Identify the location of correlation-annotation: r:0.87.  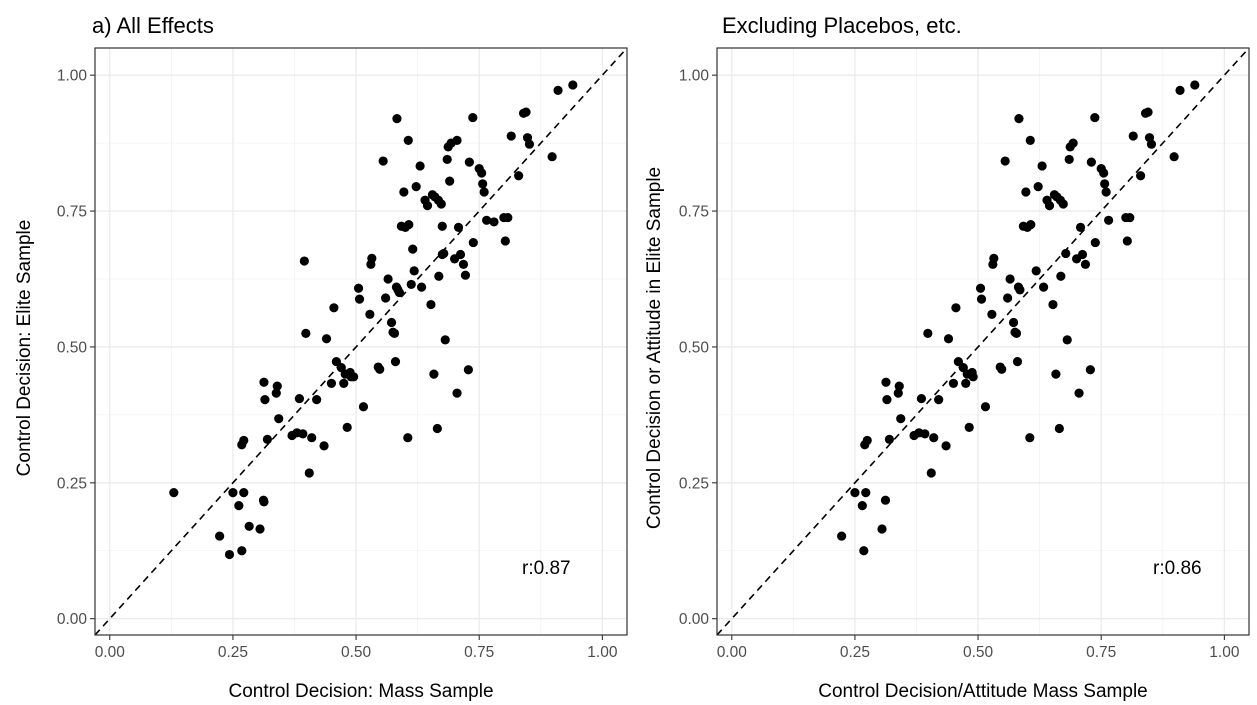
(546, 568).